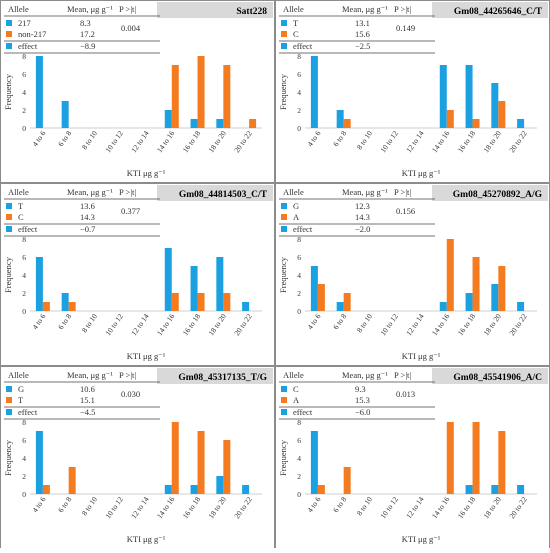 This screenshot has width=550, height=553. Describe the element at coordinates (296, 217) in the screenshot. I see `legend-label-2: A` at that location.